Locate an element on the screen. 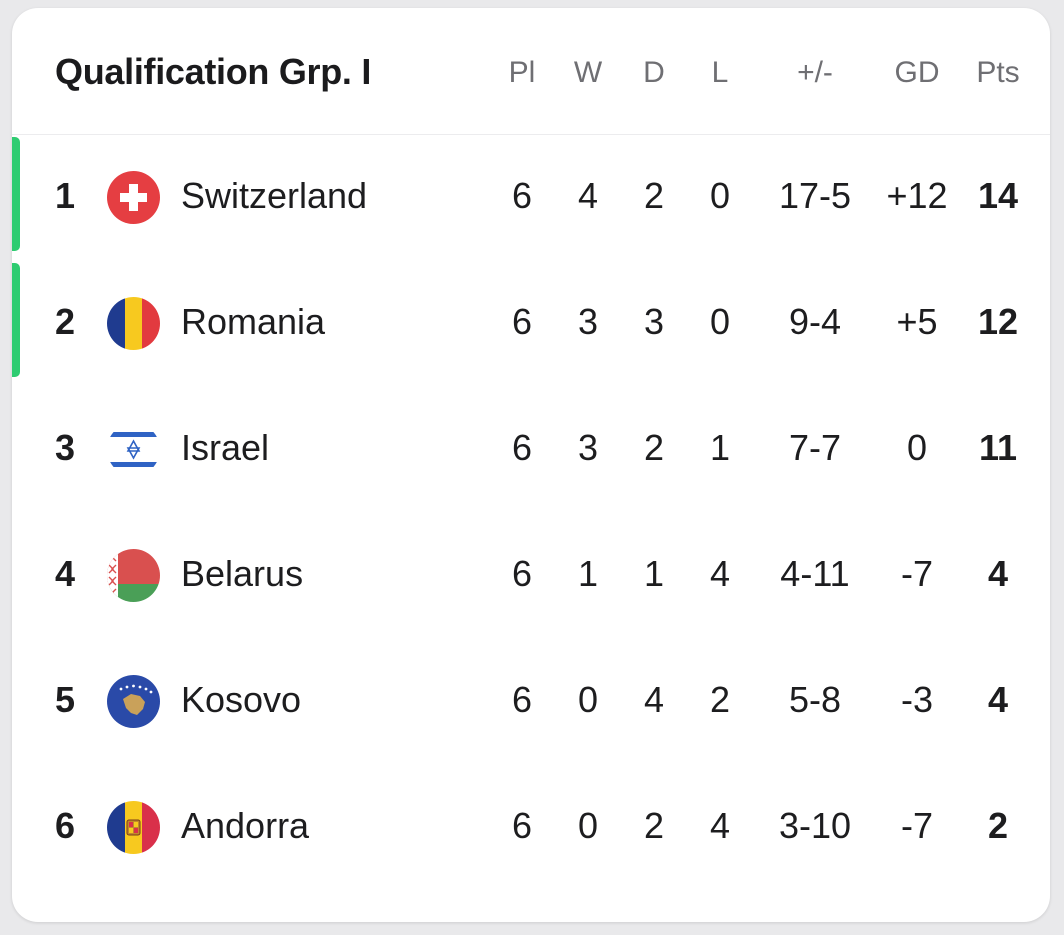 The image size is (1064, 935). points-cell: 11 is located at coordinates (998, 447).